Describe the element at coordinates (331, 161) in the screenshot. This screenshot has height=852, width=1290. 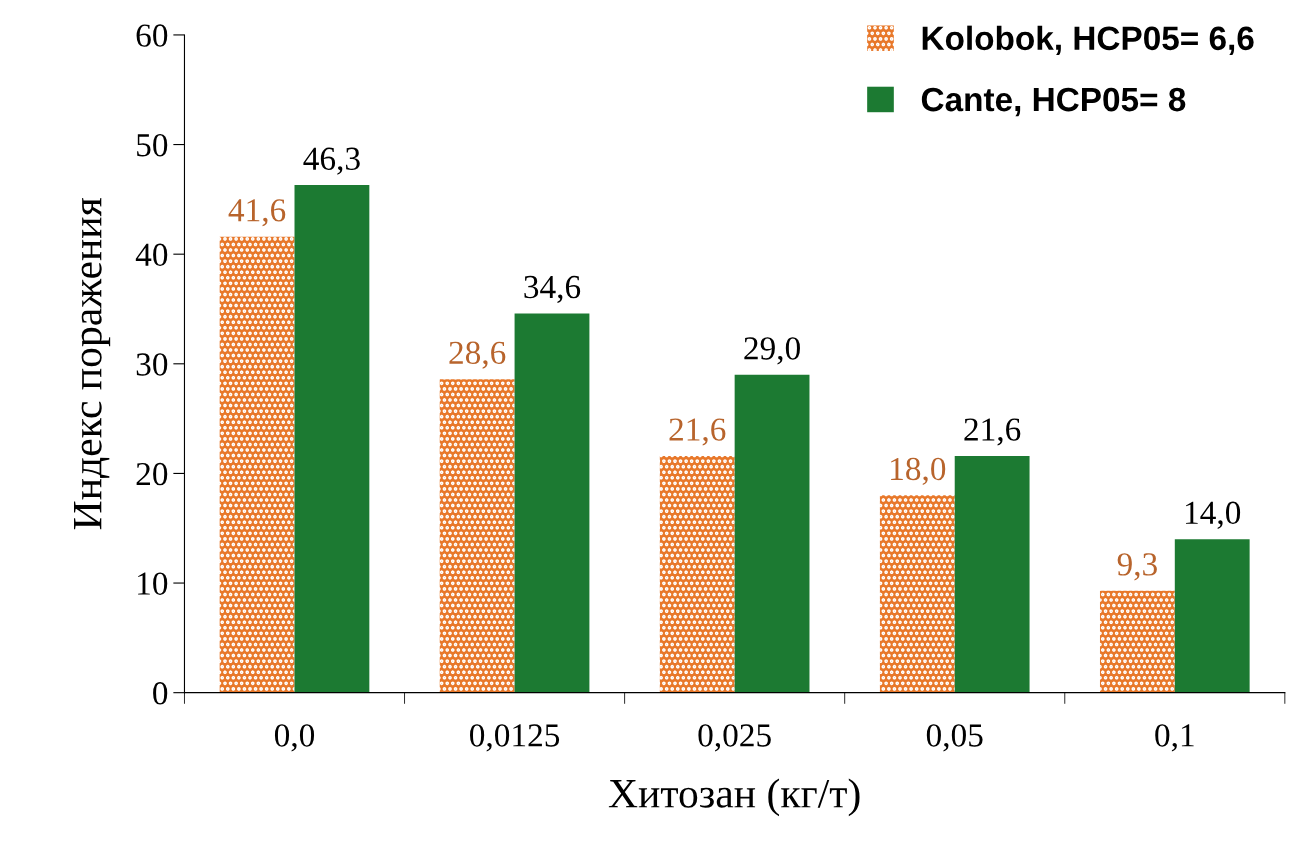
I see `data-label: 46,3` at that location.